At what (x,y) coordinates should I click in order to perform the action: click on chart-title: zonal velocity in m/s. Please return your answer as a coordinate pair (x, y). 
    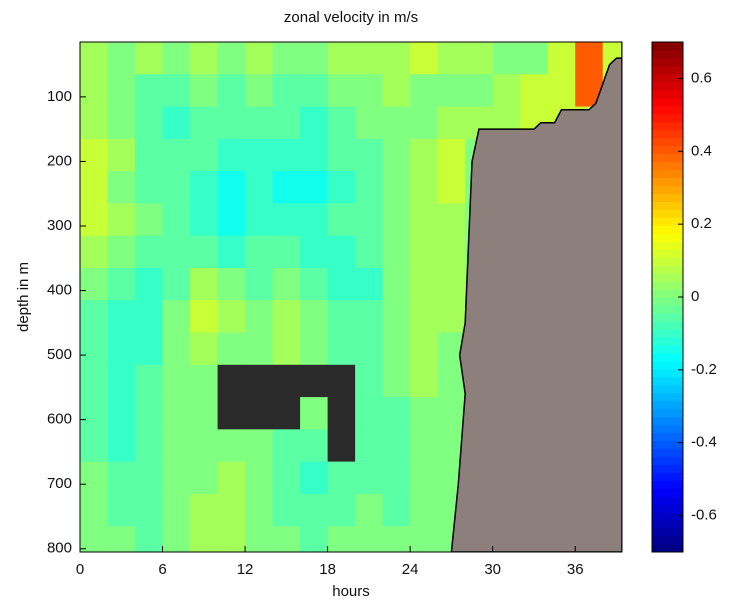
    Looking at the image, I should click on (351, 17).